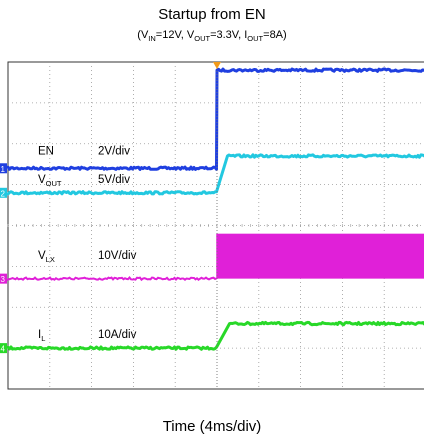 The width and height of the screenshot is (424, 444). I want to click on channel-scale-il: 10A/div, so click(117, 335).